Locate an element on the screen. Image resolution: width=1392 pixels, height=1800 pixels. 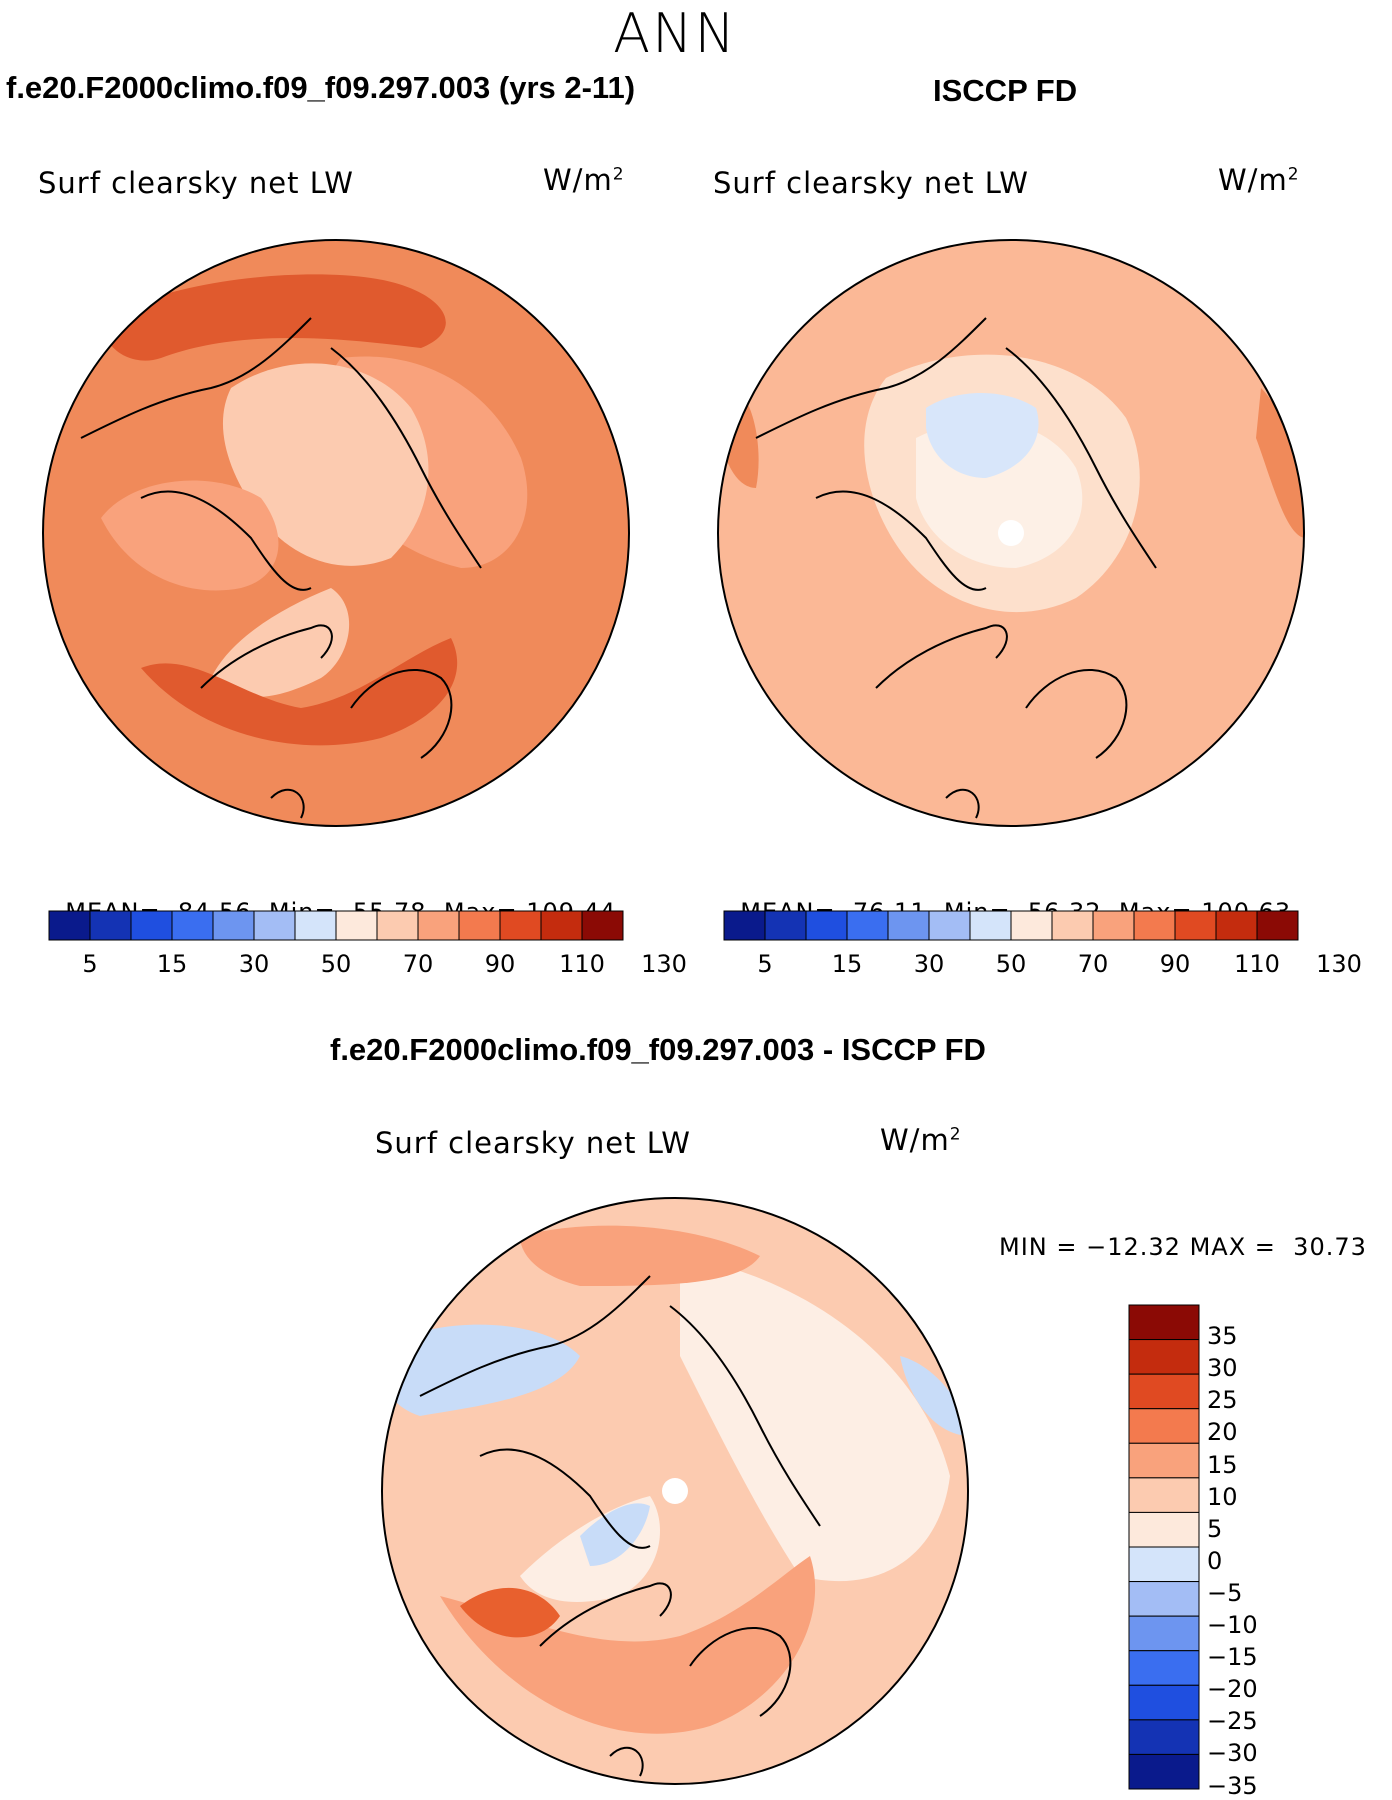
model-variable-label: Surf clearsky net LW is located at coordinates (196, 183).